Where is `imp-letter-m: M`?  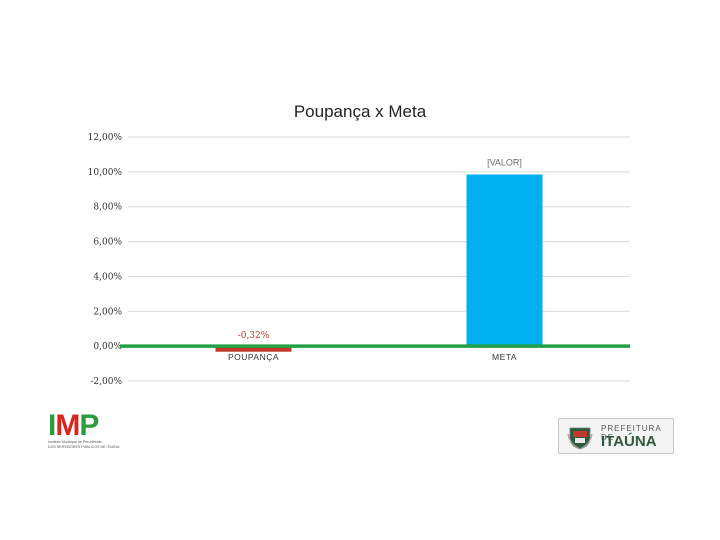 imp-letter-m: M is located at coordinates (67, 425).